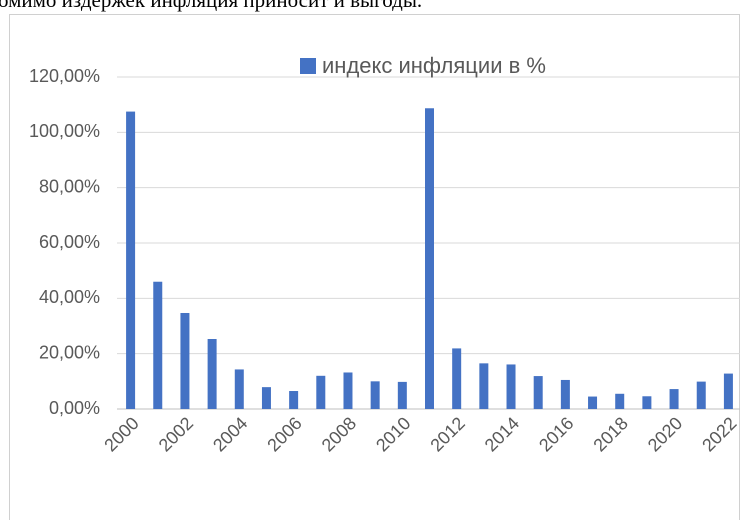 The image size is (756, 525). I want to click on x-tick-label: 2002, so click(176, 434).